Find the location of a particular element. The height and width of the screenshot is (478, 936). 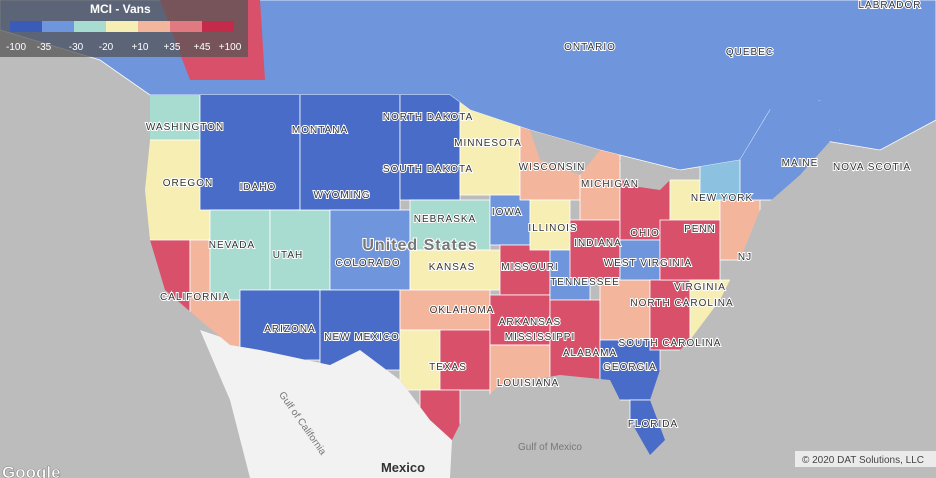

map-label: MISSOURI is located at coordinates (529, 267).